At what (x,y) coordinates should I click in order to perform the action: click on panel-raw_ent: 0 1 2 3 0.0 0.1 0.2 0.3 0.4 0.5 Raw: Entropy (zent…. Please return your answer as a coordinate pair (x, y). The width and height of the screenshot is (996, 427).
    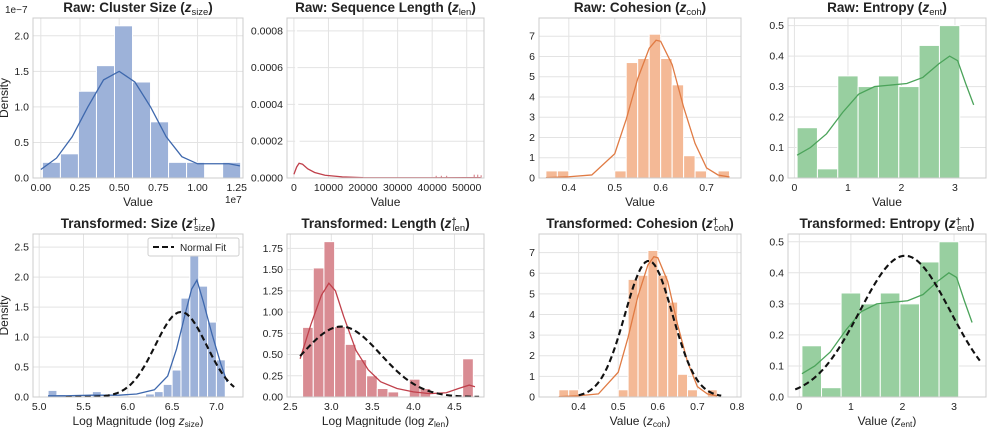
    Looking at the image, I should click on (878, 104).